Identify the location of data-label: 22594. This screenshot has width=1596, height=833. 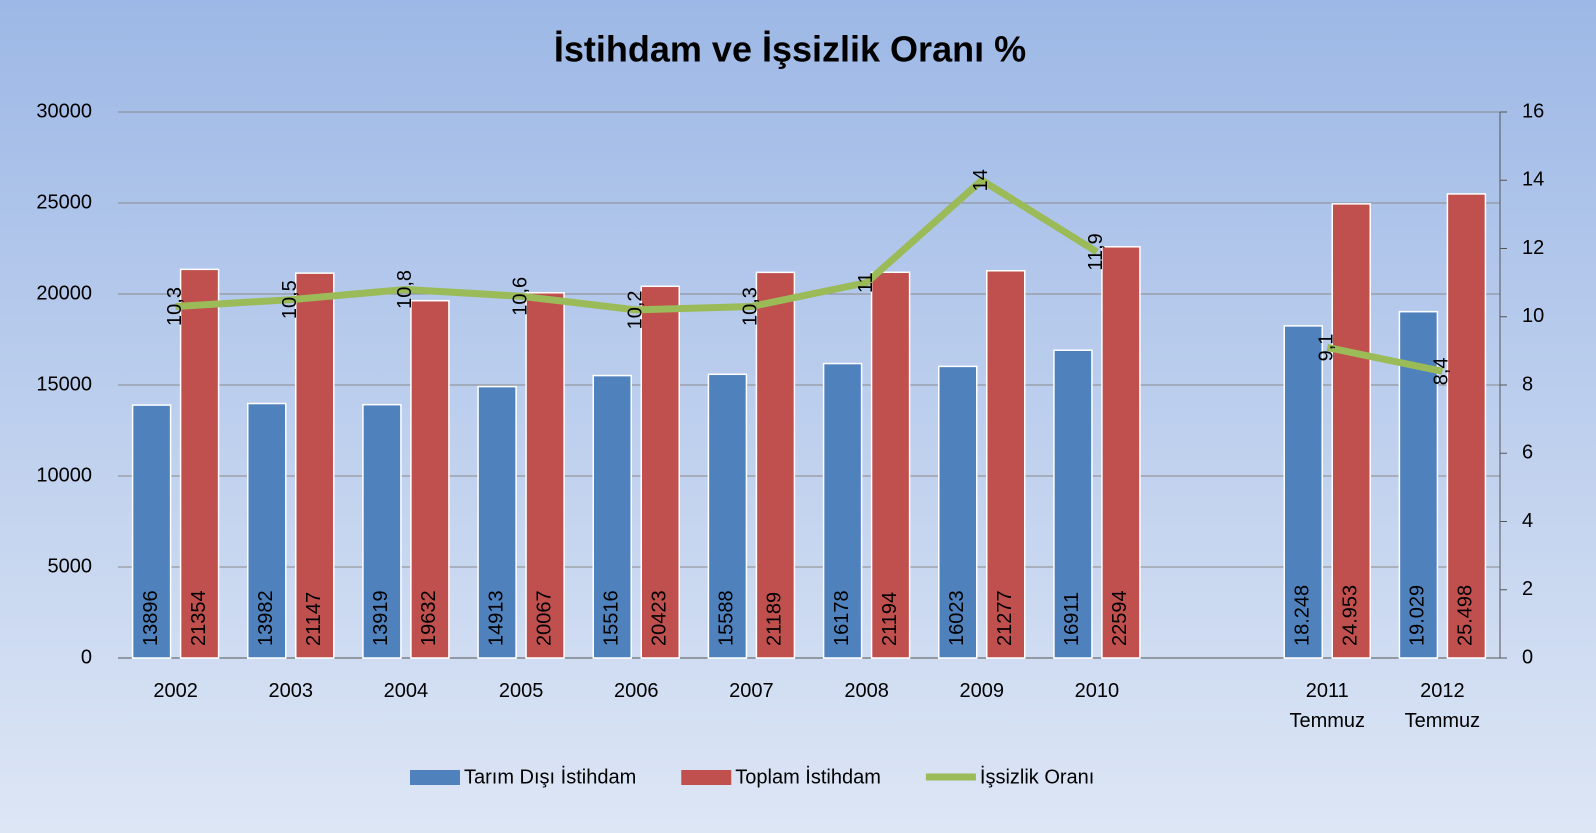
(1120, 618).